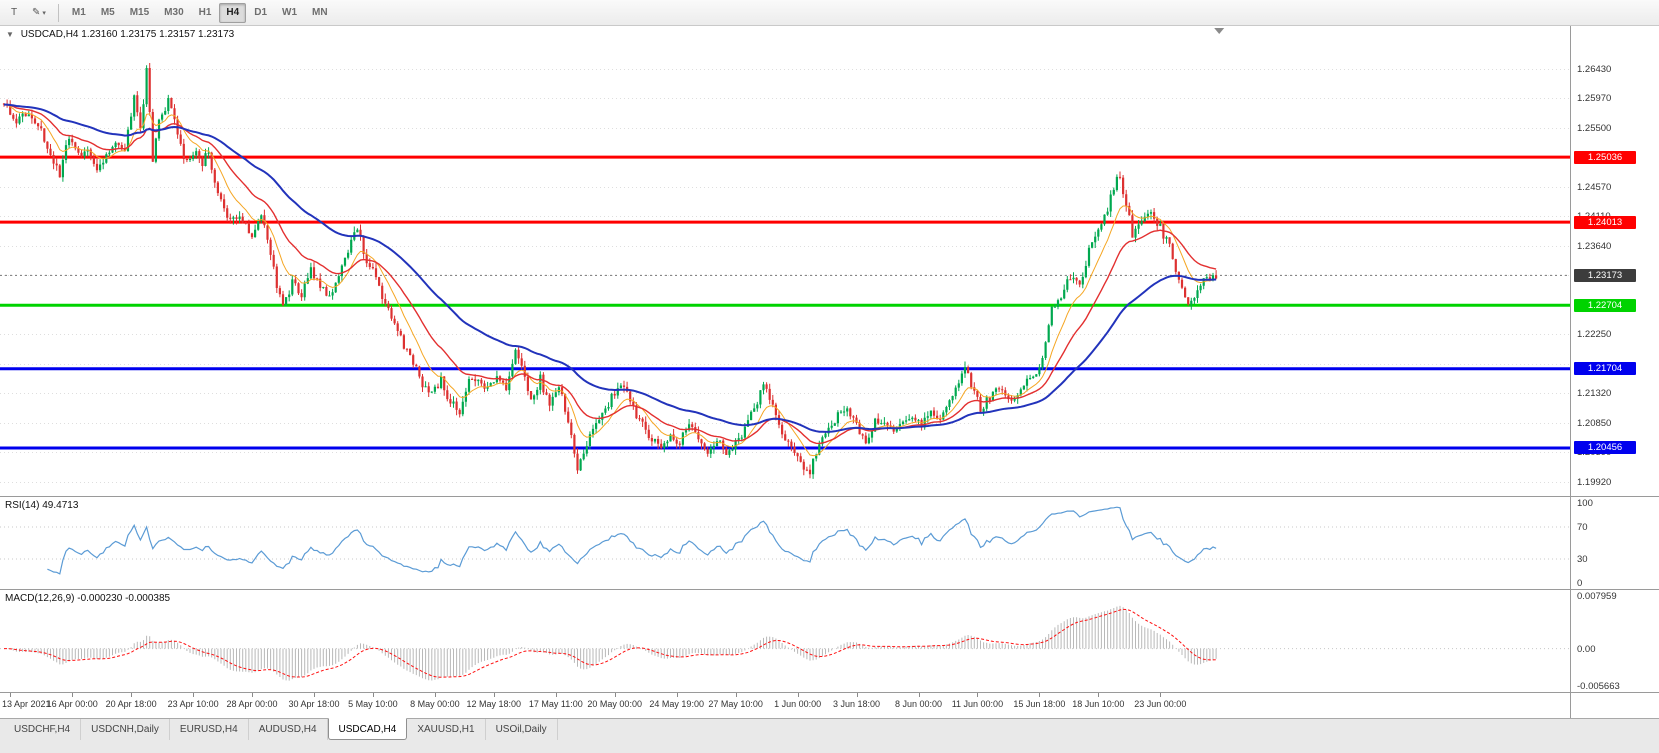  I want to click on rsi-indicator-pane, so click(785, 543).